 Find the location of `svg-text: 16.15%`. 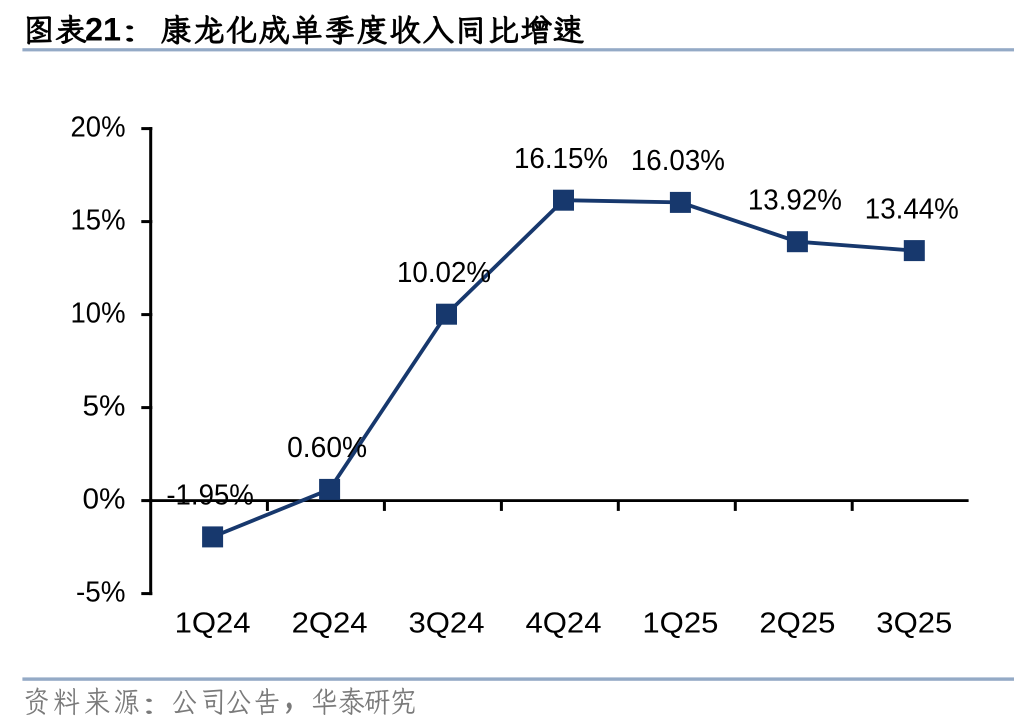

svg-text: 16.15% is located at coordinates (561, 159).